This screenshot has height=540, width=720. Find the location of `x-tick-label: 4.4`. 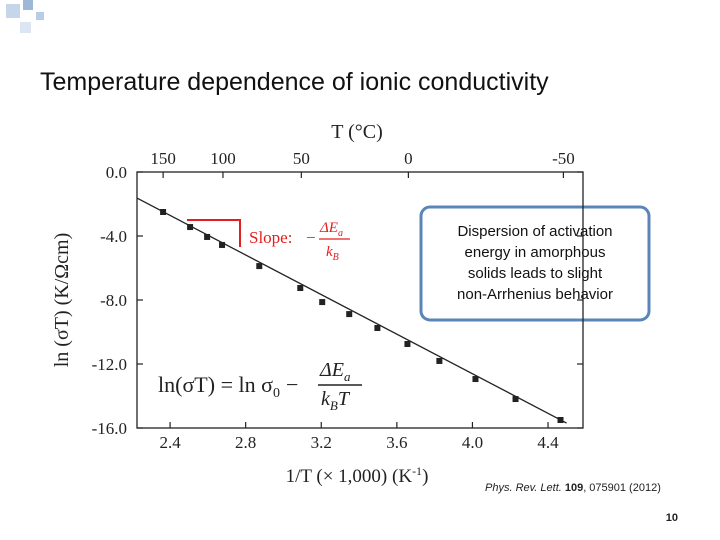

x-tick-label: 4.4 is located at coordinates (548, 442).